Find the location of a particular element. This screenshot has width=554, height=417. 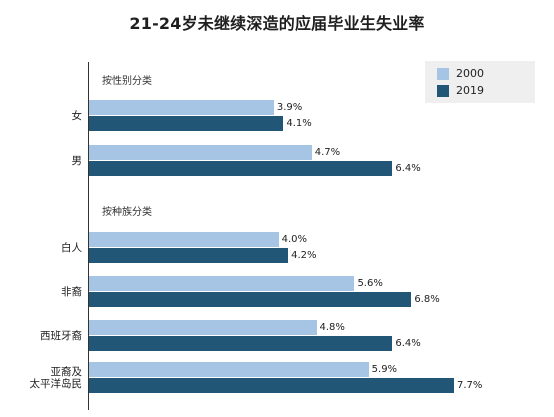

data-label: 7.7% is located at coordinates (469, 385).